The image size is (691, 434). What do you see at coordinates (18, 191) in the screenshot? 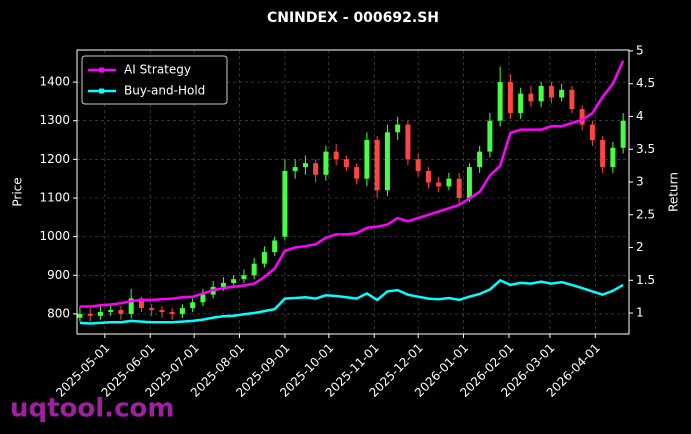
I see `y-axis-label: Price` at bounding box center [18, 191].